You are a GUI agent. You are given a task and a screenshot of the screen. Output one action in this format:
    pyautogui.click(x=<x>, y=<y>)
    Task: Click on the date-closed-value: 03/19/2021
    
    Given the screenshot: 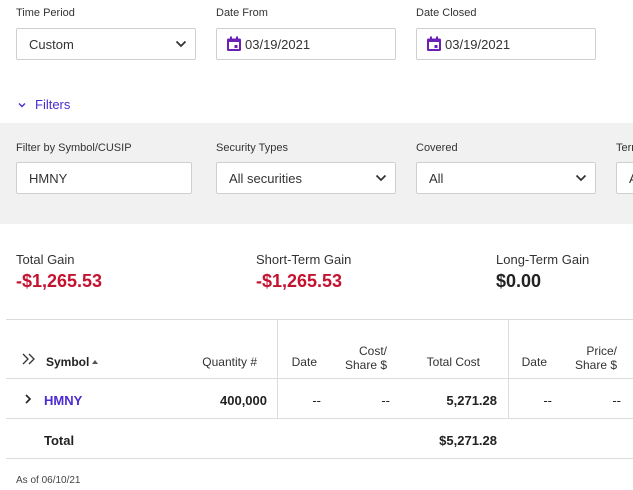 What is the action you would take?
    pyautogui.click(x=478, y=44)
    